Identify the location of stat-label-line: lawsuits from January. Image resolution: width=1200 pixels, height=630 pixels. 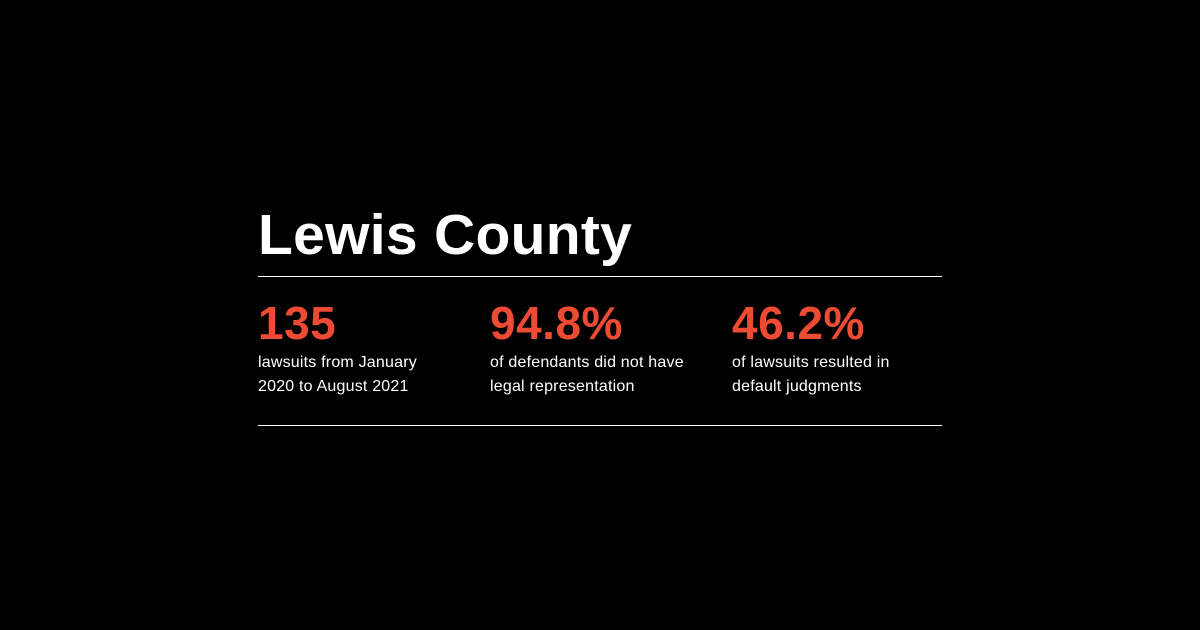
(337, 362).